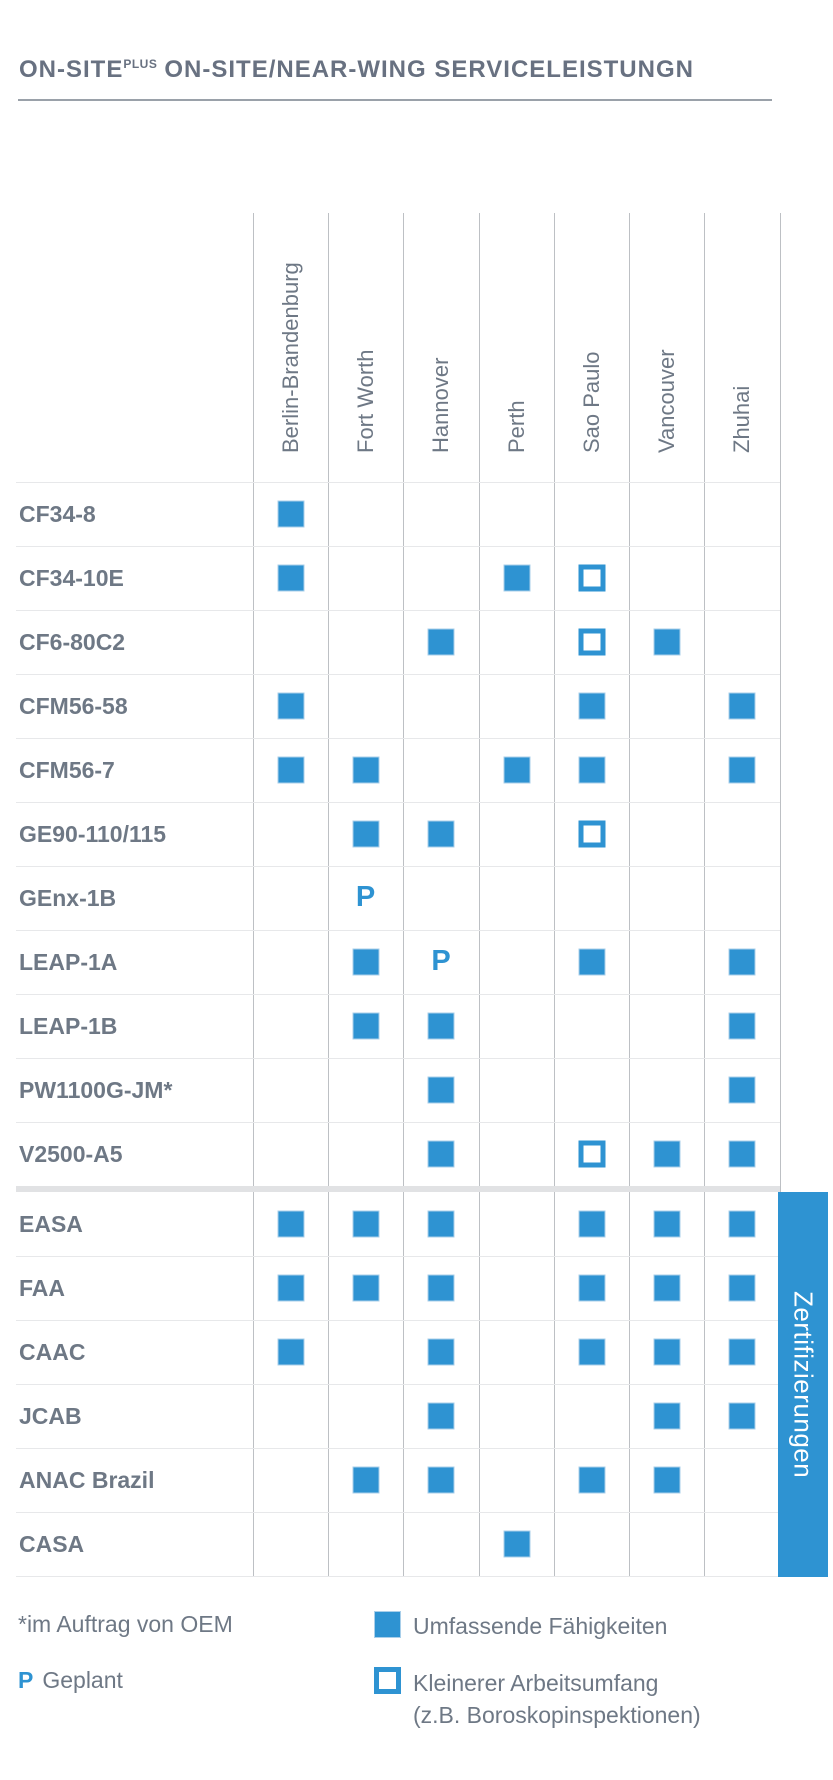 The width and height of the screenshot is (833, 1780). I want to click on column-header-3: Perth, so click(516, 426).